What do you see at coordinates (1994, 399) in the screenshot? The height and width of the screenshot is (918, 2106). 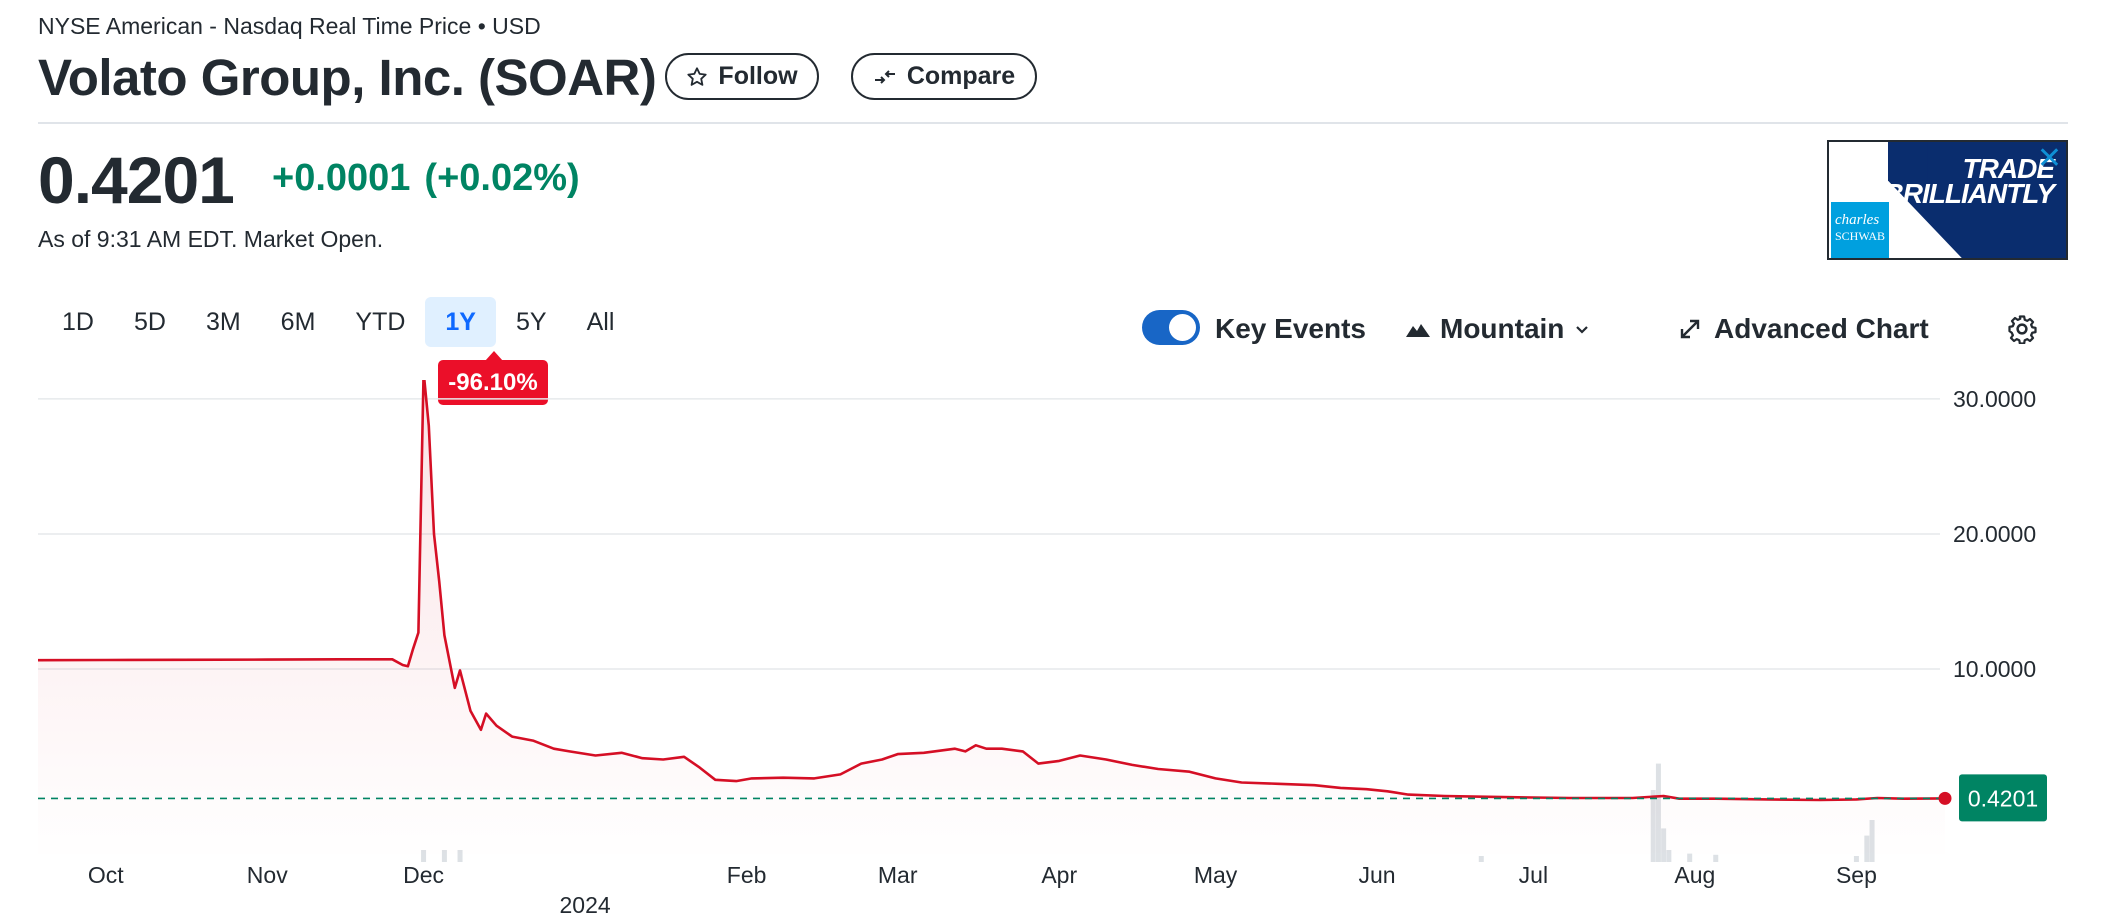 I see `y-tick-label: 30.0000` at bounding box center [1994, 399].